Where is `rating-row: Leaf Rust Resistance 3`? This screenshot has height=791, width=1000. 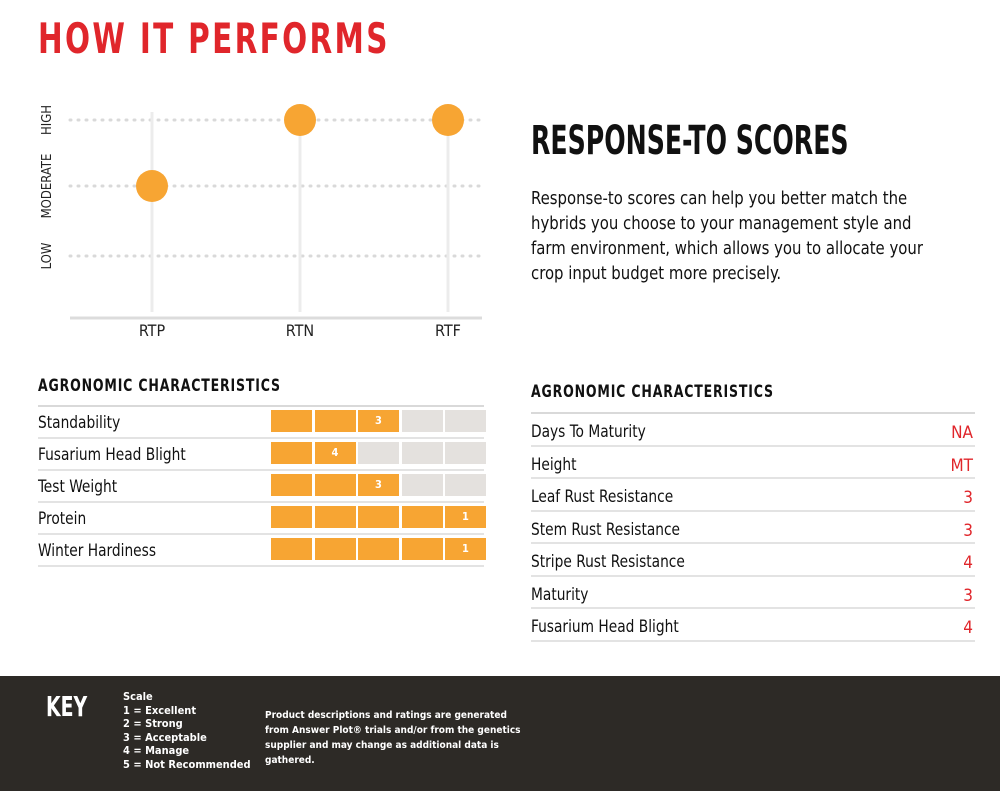 rating-row: Leaf Rust Resistance 3 is located at coordinates (753, 495).